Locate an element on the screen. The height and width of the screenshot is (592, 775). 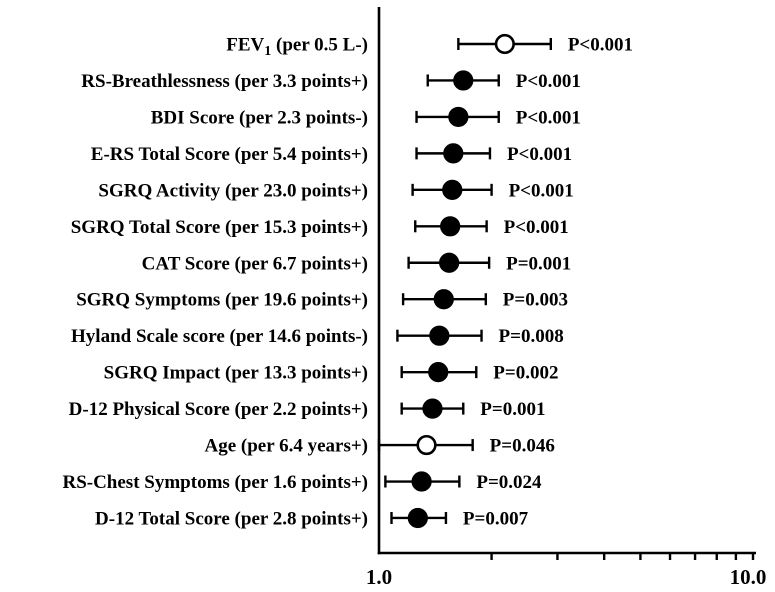
p-value-label: P=0.046 is located at coordinates (522, 446).